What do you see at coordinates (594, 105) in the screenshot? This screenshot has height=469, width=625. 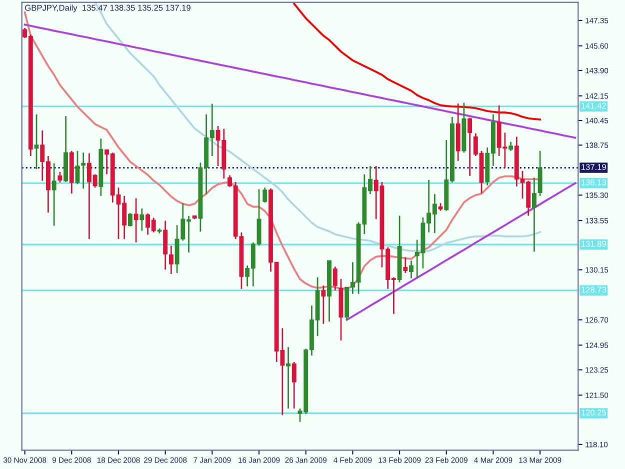 I see `ref-line-label: 141.42` at bounding box center [594, 105].